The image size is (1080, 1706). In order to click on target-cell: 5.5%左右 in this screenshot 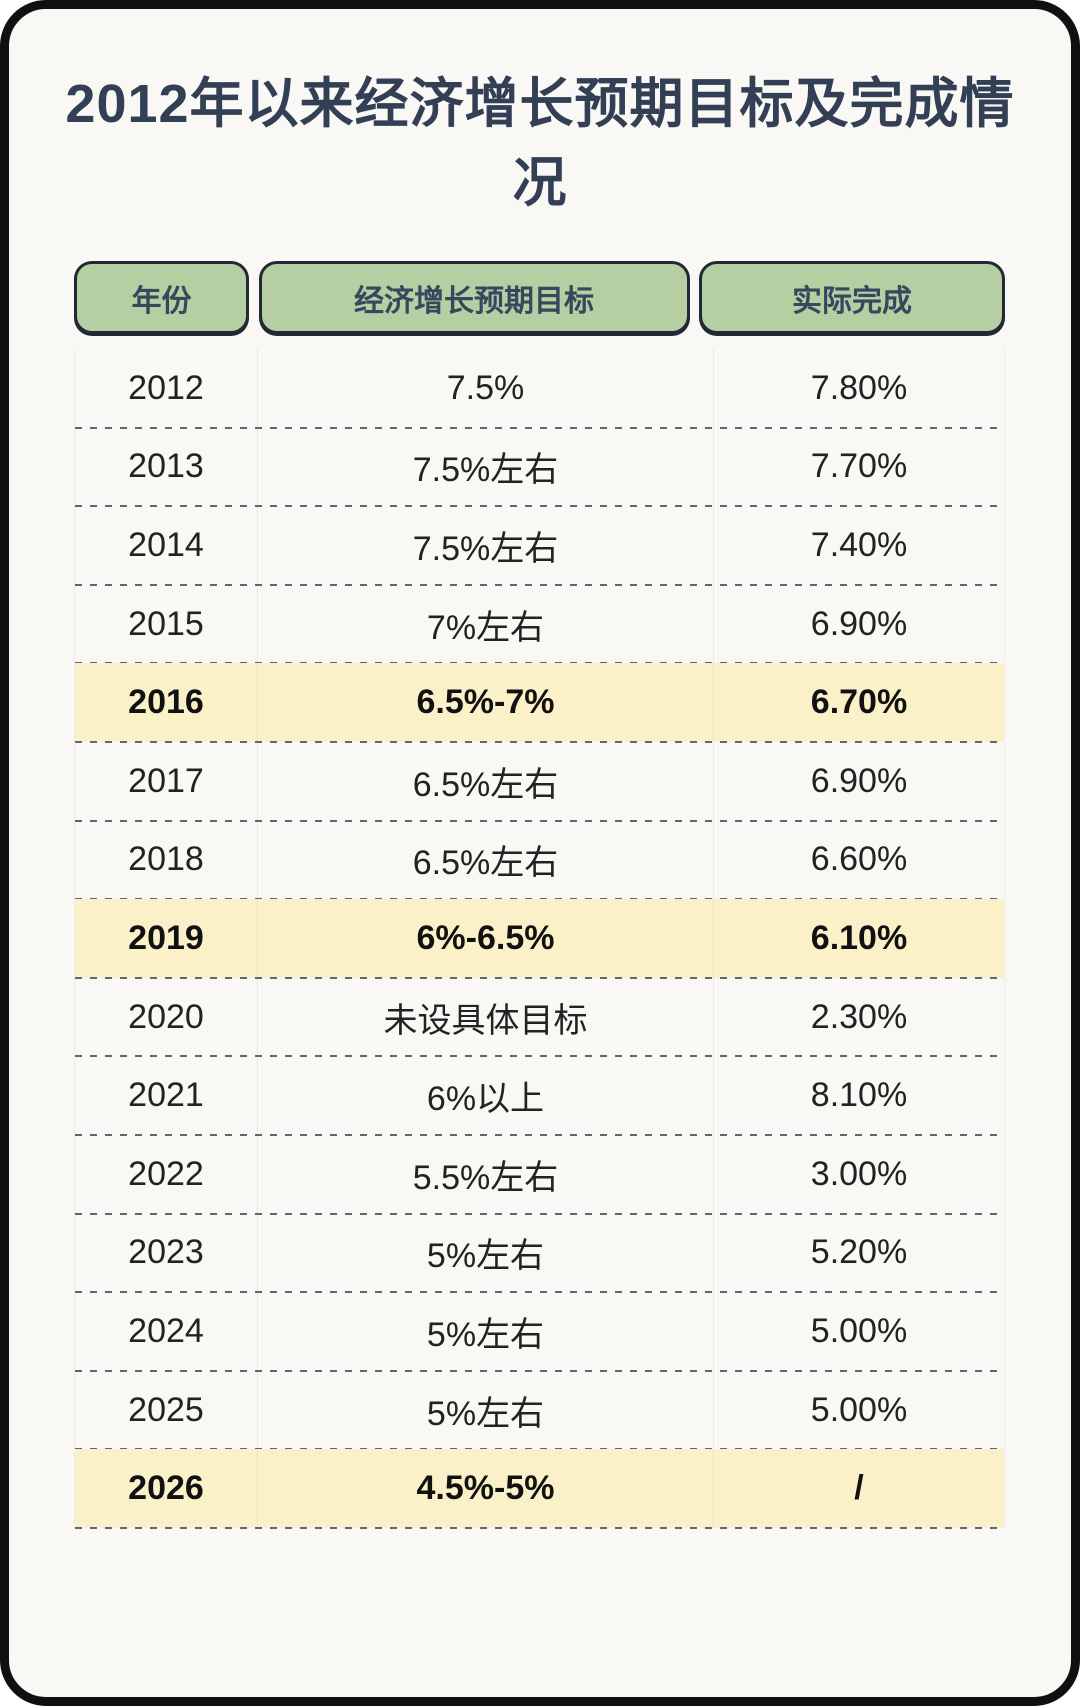, I will do `click(485, 1174)`.